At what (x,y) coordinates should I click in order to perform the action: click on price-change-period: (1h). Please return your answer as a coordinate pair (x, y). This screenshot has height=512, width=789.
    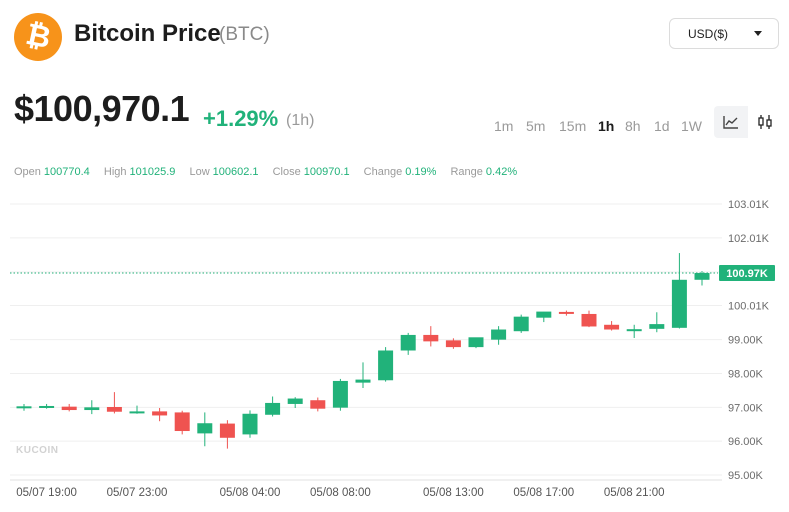
    Looking at the image, I should click on (300, 120).